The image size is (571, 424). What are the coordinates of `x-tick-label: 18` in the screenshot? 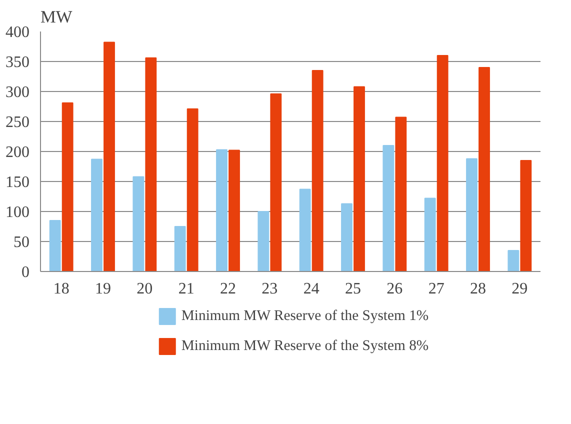 It's located at (61, 289).